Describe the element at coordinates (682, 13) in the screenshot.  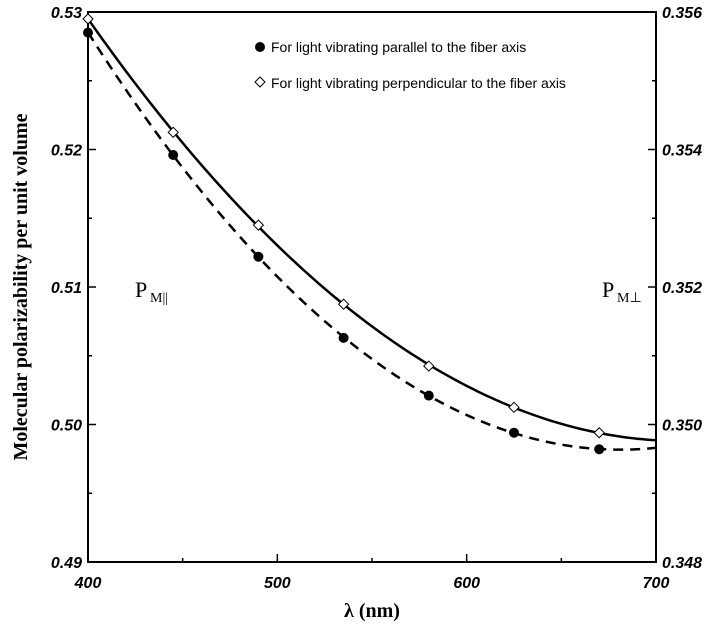
I see `right-y-tick-label: 0.356` at that location.